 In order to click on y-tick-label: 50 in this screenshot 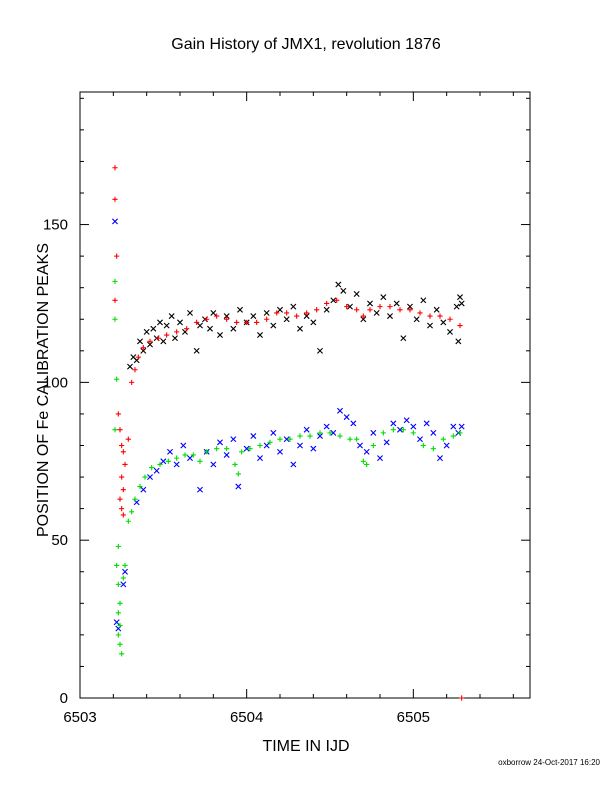, I will do `click(59, 540)`.